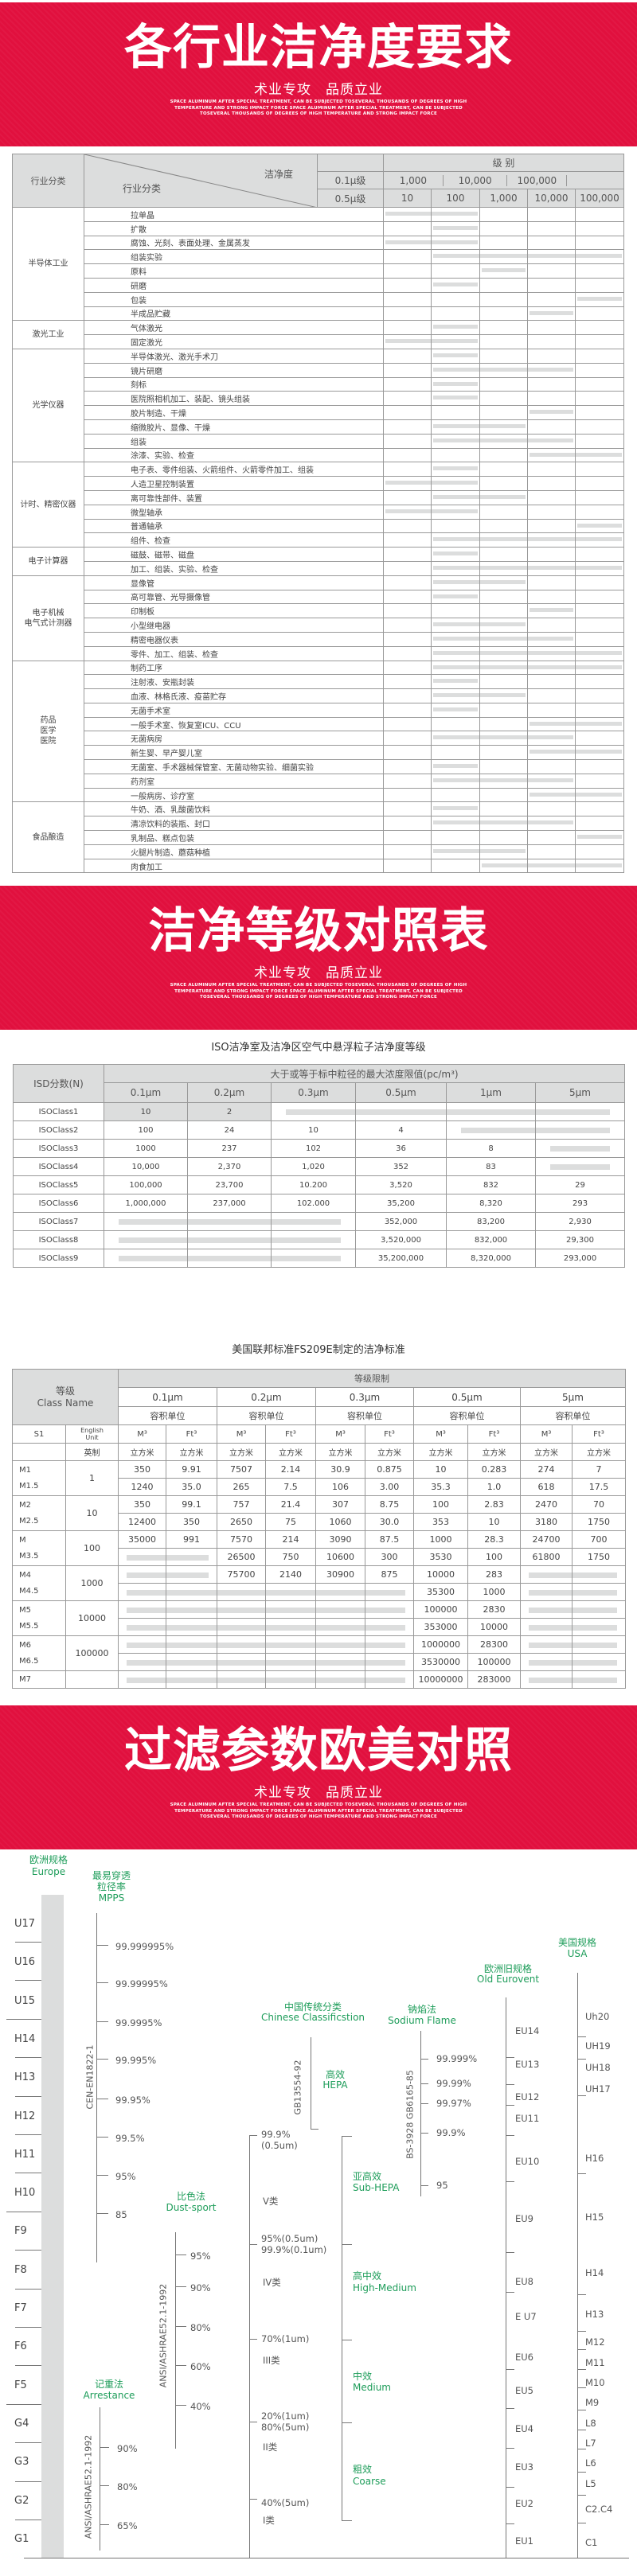  What do you see at coordinates (350, 198) in the screenshot?
I see `header-05-label: 0.5μ级` at bounding box center [350, 198].